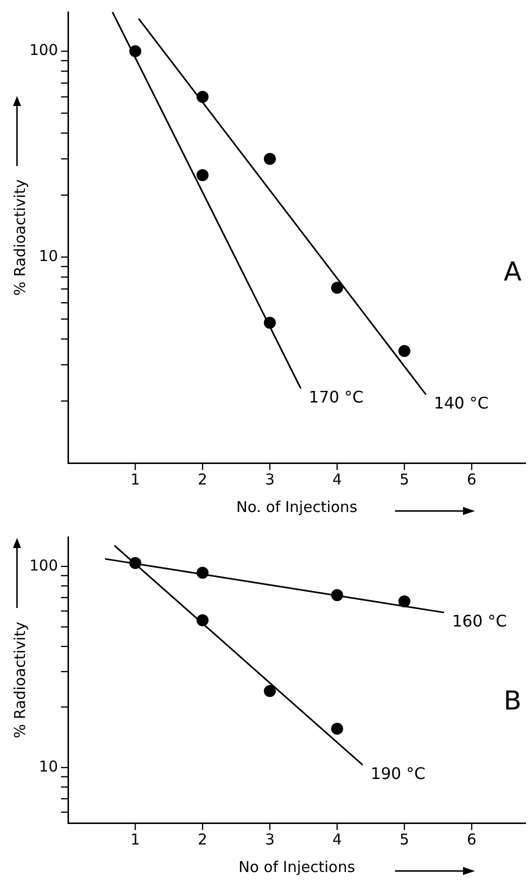 This screenshot has width=532, height=885. Describe the element at coordinates (398, 774) in the screenshot. I see `series-label: 190 °C` at that location.